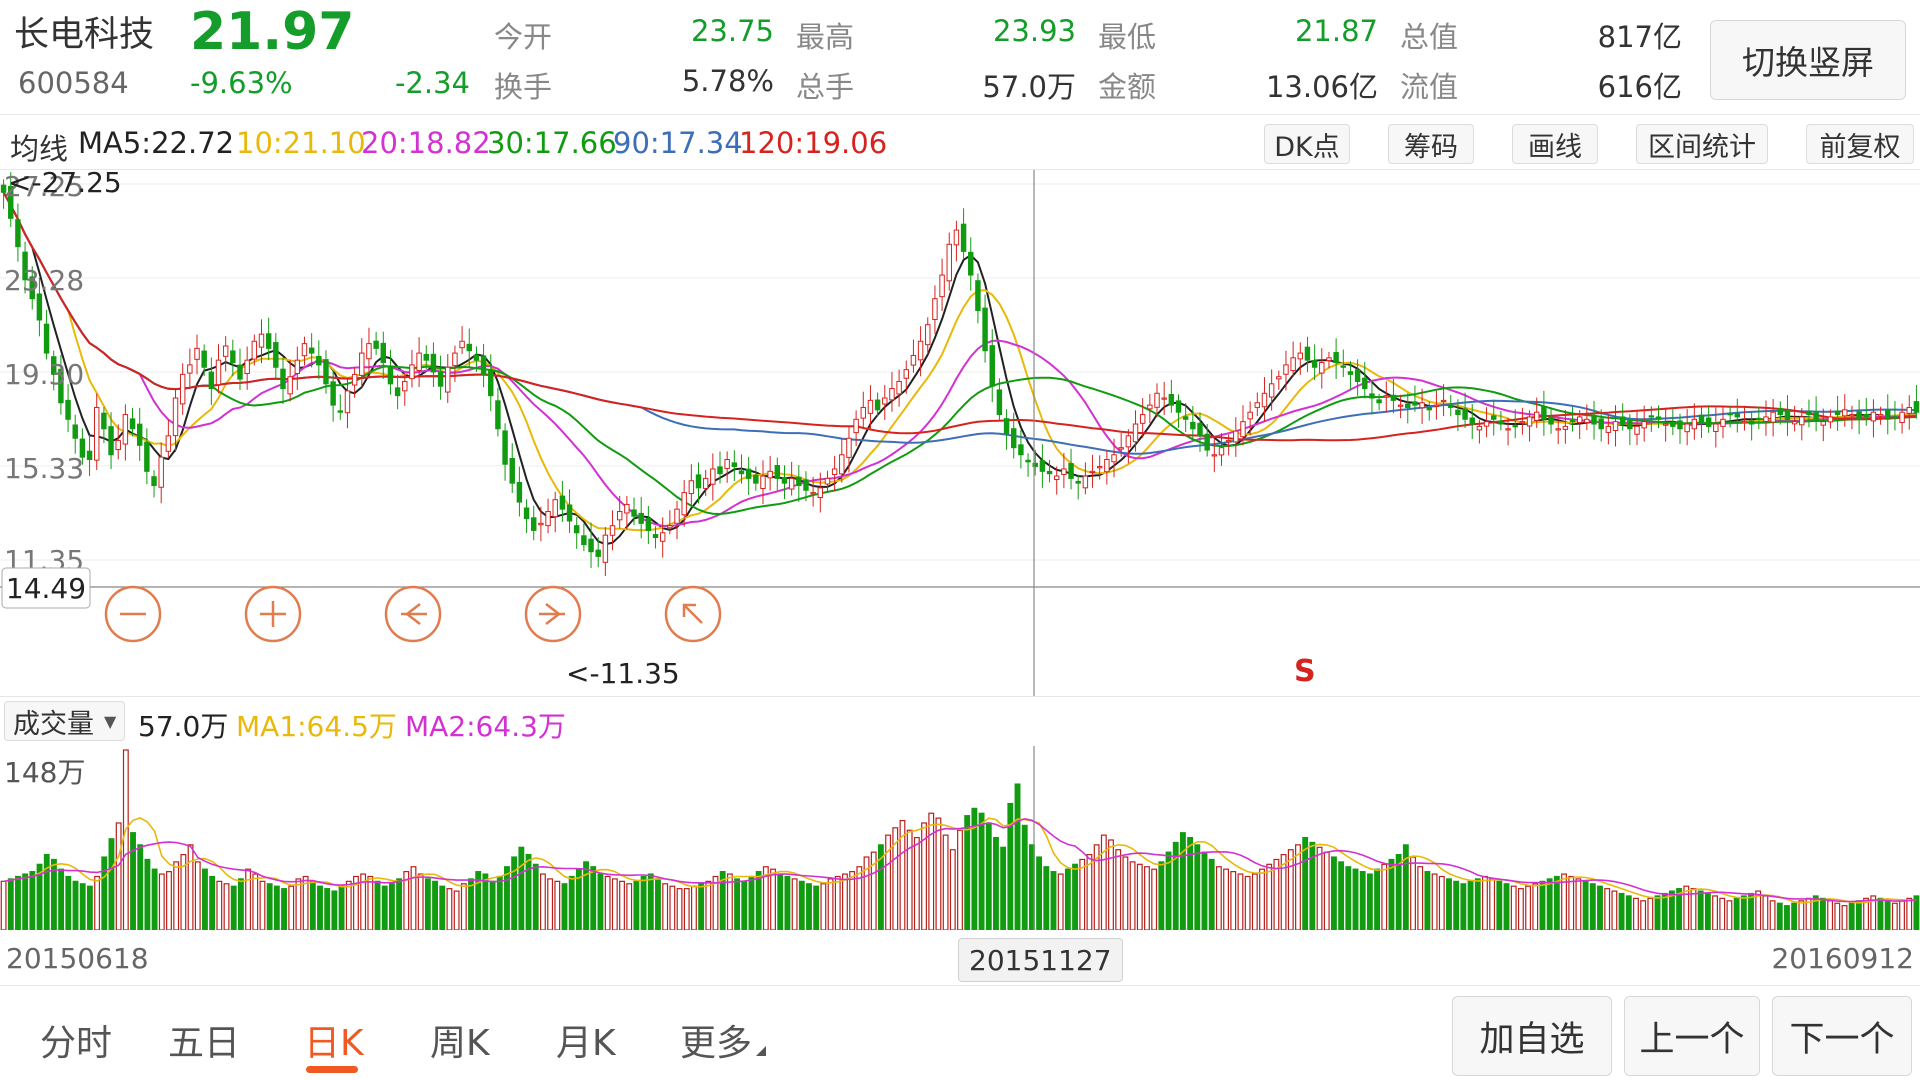 The width and height of the screenshot is (1920, 1080). Describe the element at coordinates (1431, 144) in the screenshot. I see `chips-button: 筹码` at that location.